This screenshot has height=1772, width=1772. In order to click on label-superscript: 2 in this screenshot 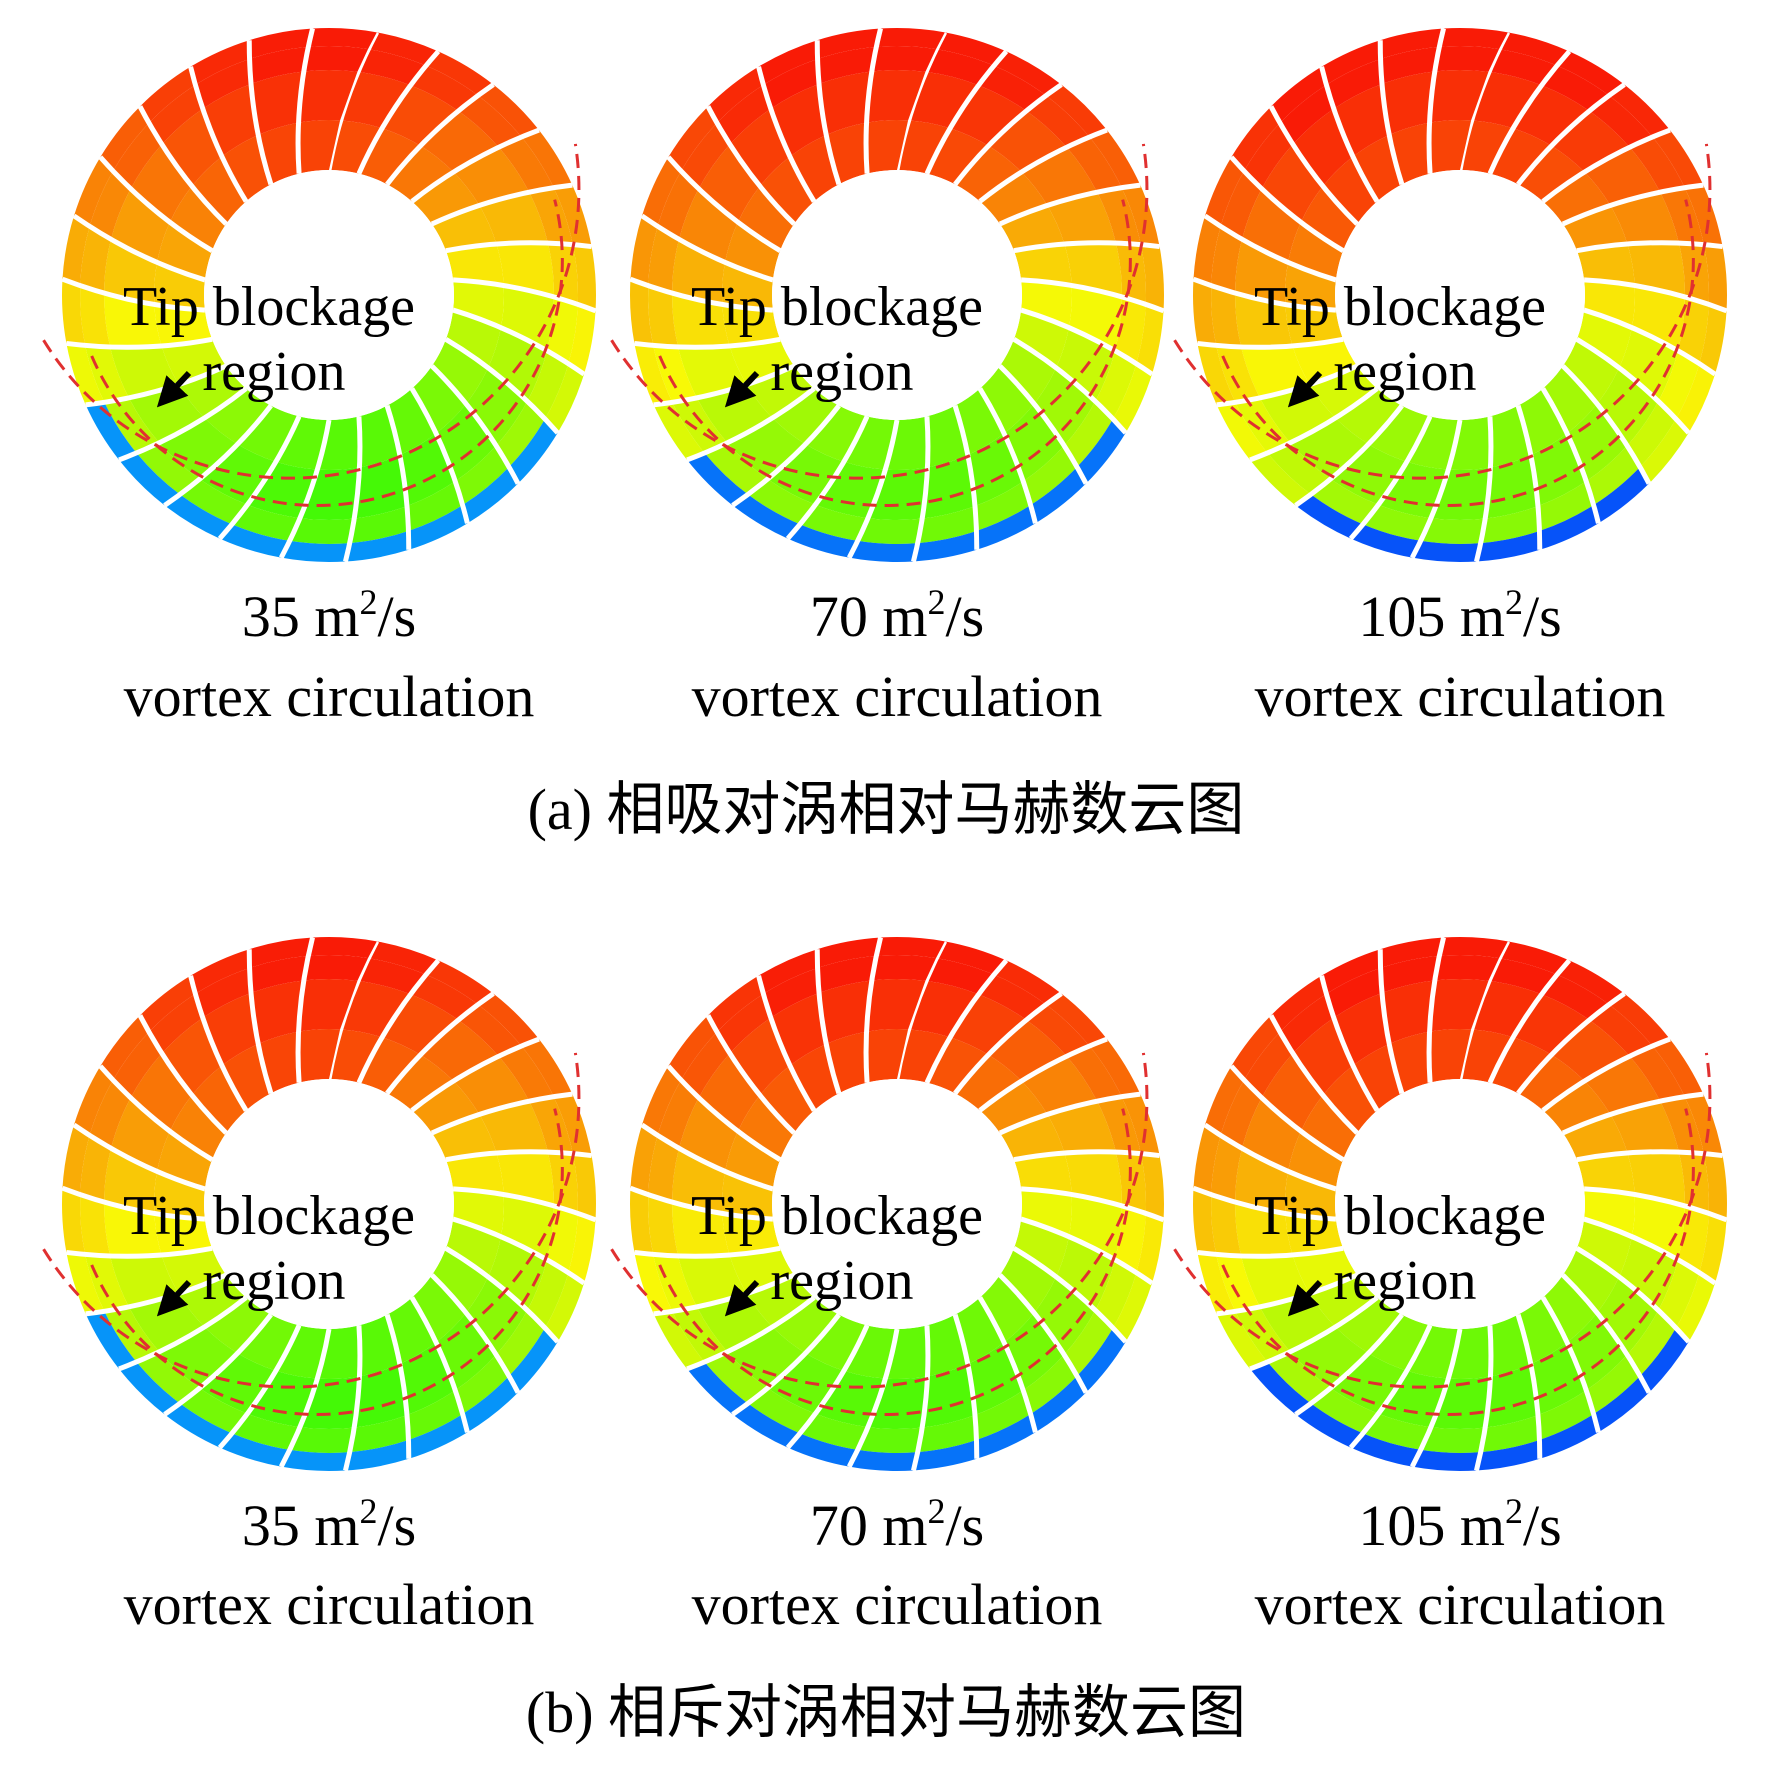, I will do `click(936, 602)`.